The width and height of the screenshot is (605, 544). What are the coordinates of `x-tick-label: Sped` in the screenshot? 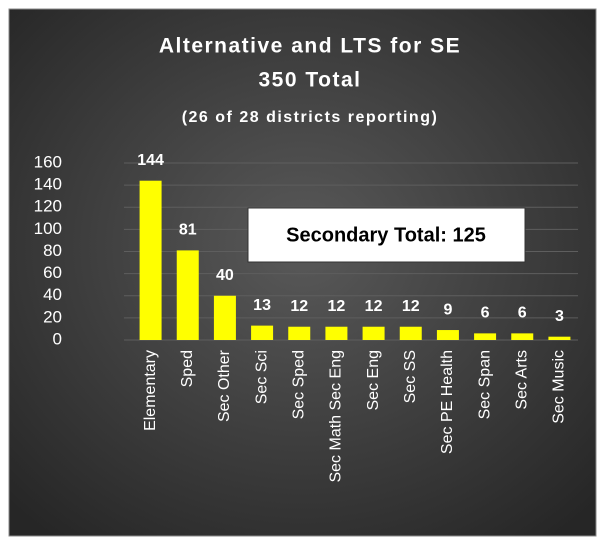 It's located at (187, 368).